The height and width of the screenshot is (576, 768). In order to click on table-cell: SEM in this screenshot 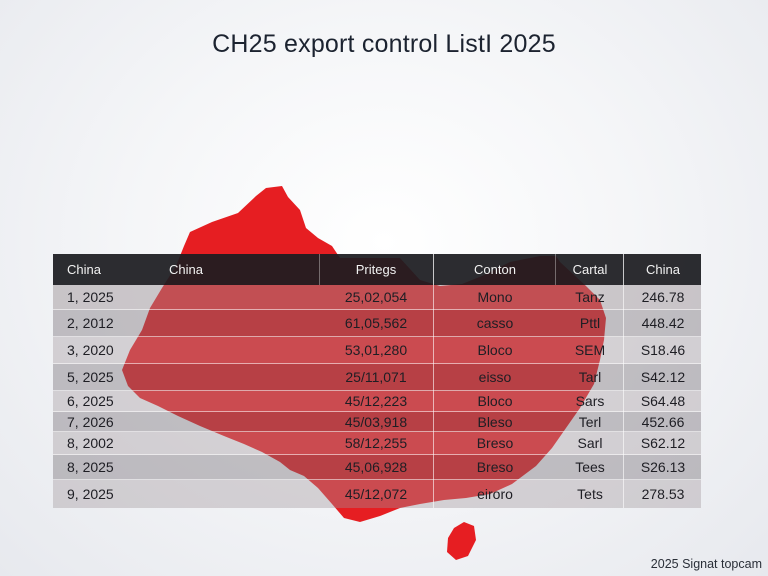, I will do `click(590, 350)`.